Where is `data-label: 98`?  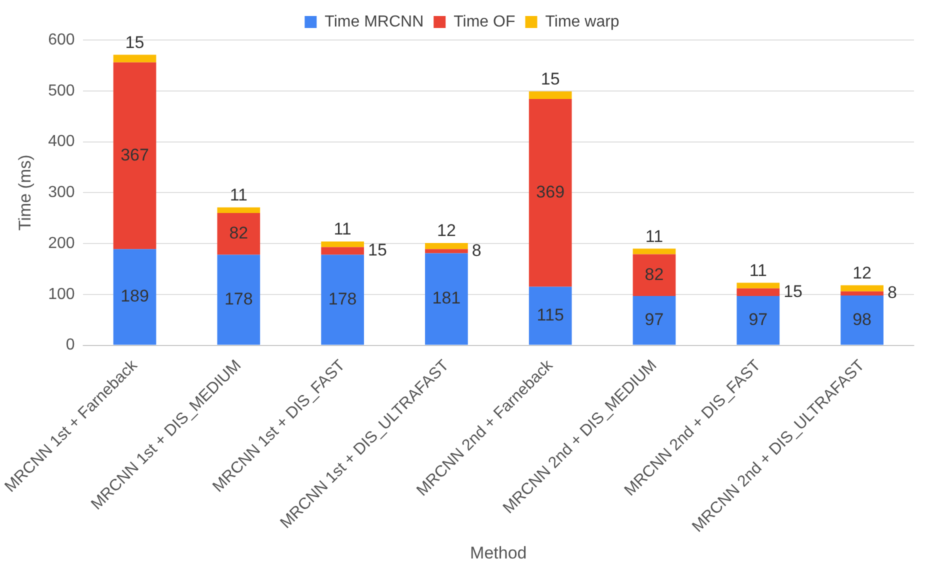
data-label: 98 is located at coordinates (862, 319).